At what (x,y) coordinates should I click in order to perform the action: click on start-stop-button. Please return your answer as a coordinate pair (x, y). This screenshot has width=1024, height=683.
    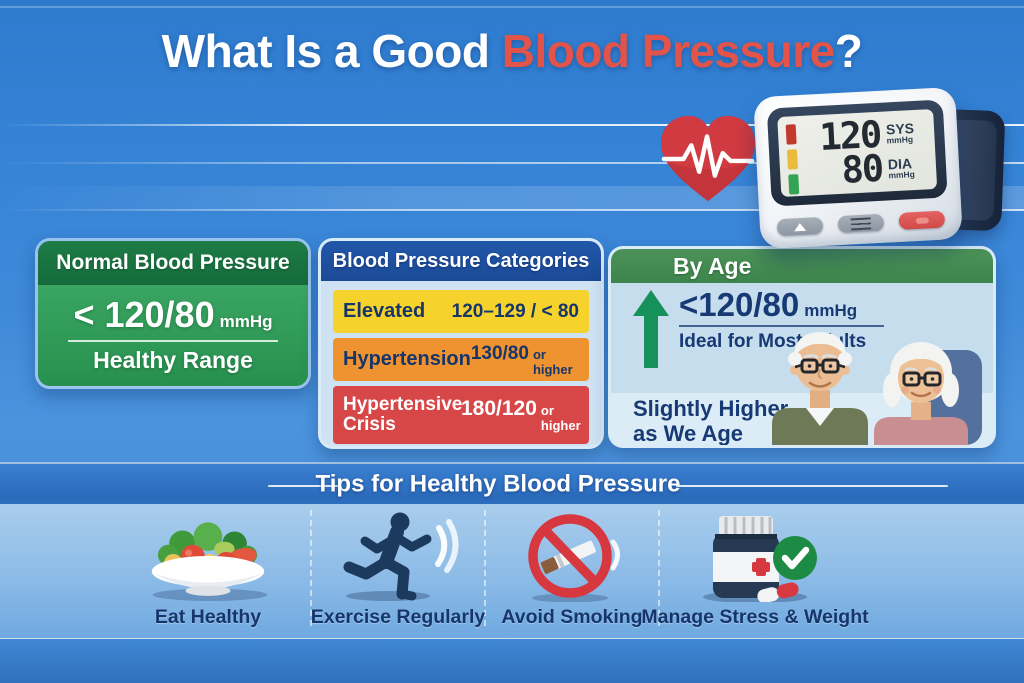
    Looking at the image, I should click on (922, 220).